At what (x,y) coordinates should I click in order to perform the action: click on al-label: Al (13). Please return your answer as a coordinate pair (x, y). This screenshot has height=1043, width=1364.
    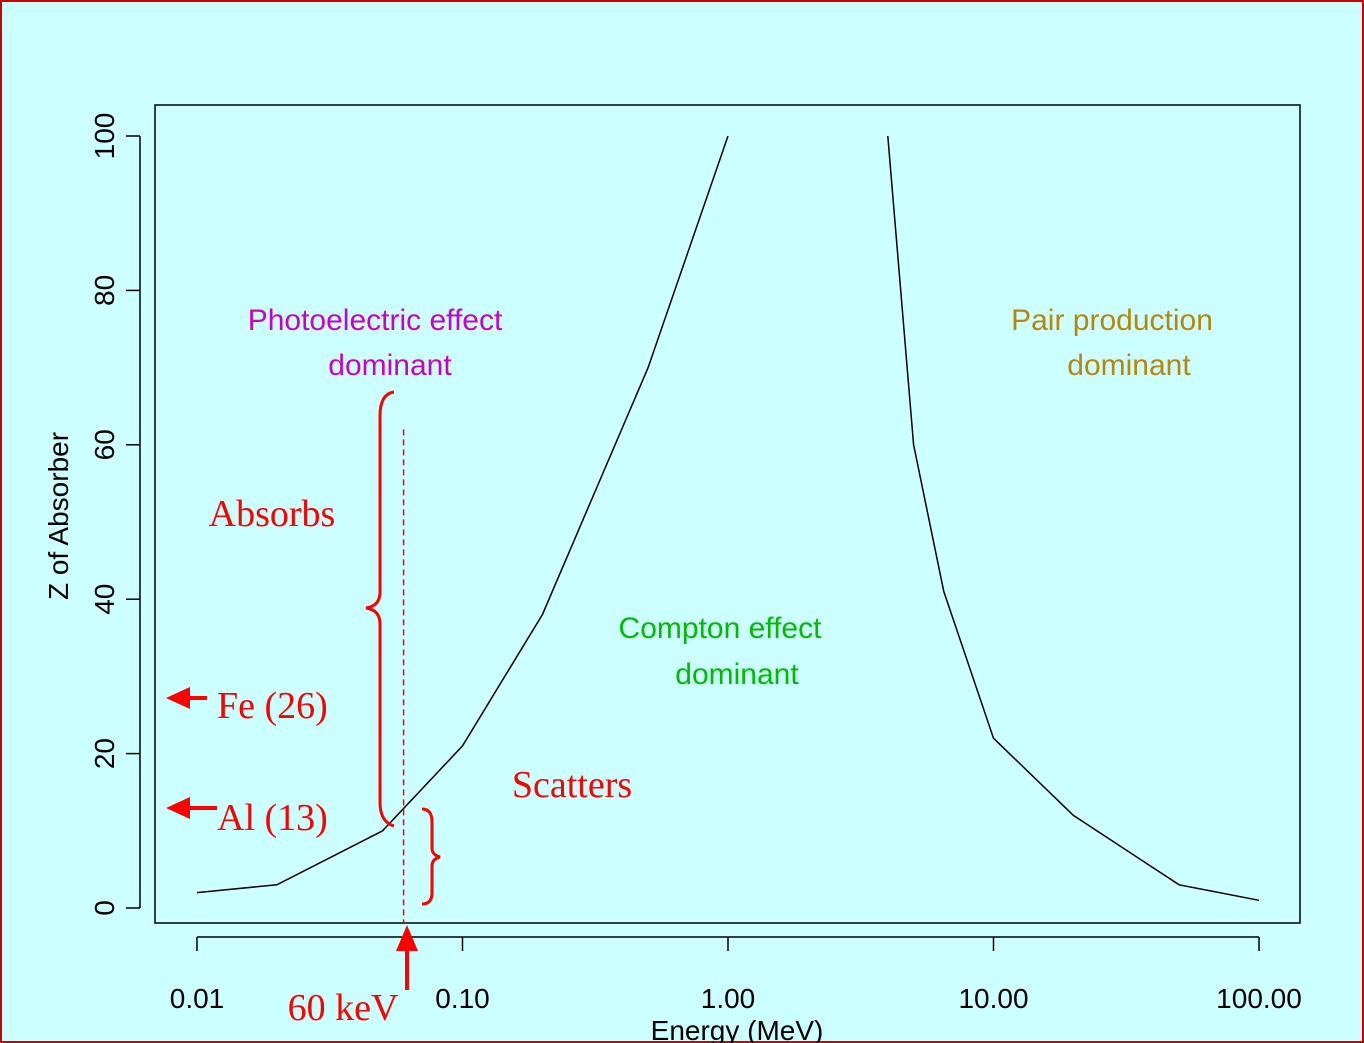
    Looking at the image, I should click on (272, 818).